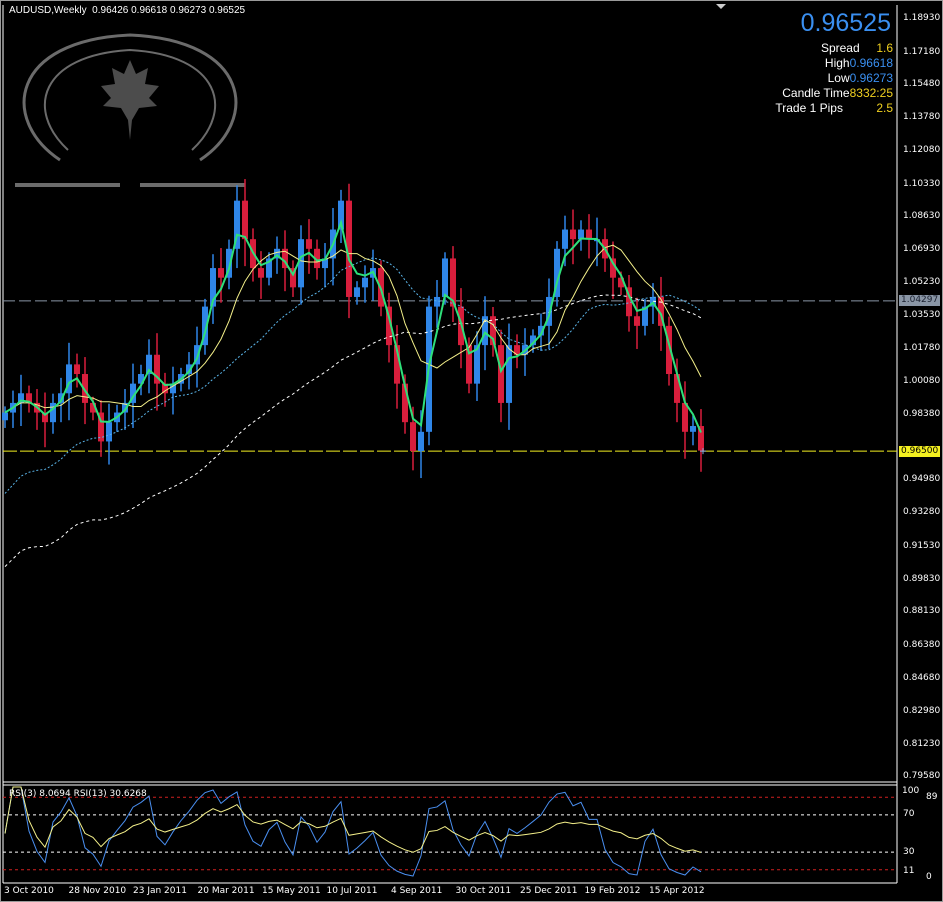 The width and height of the screenshot is (943, 902). Describe the element at coordinates (169, 10) in the screenshot. I see `ohlc-label: 0.96426 0.96618 0.96273 0.96525` at that location.